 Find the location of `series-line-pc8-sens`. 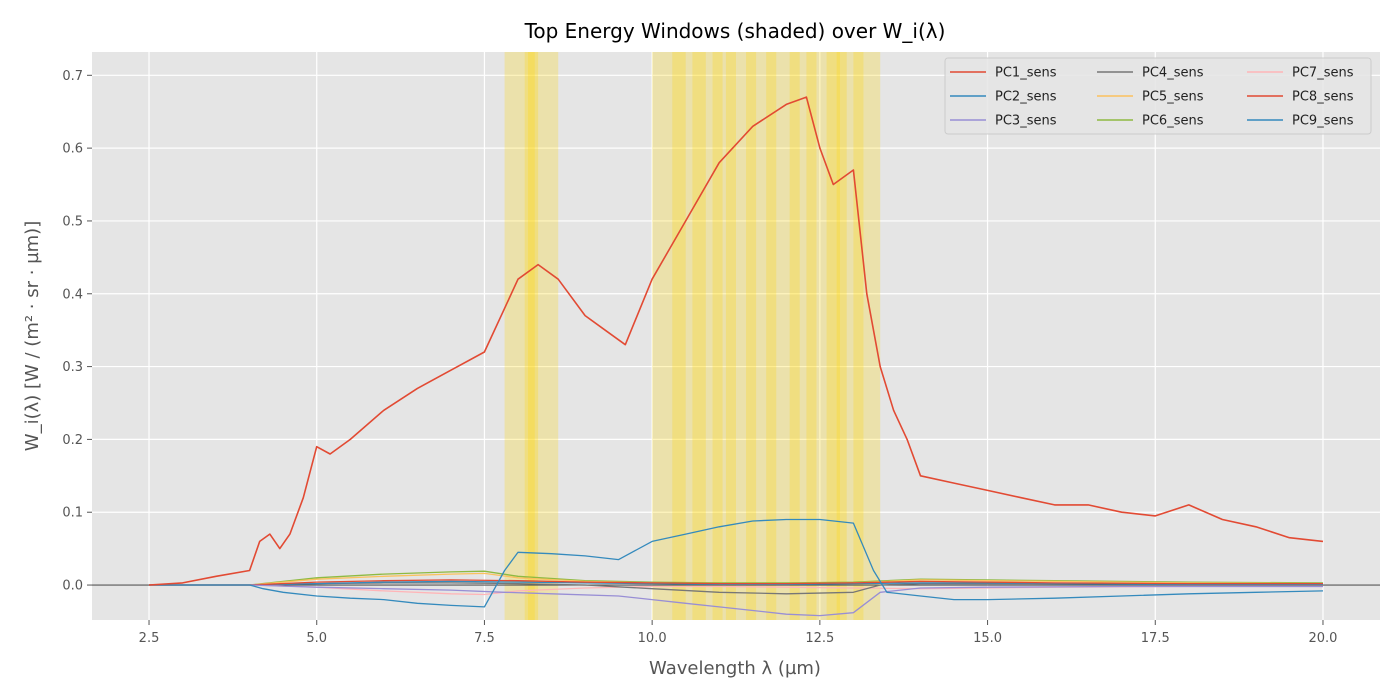

series-line-pc8-sens is located at coordinates (736, 582).